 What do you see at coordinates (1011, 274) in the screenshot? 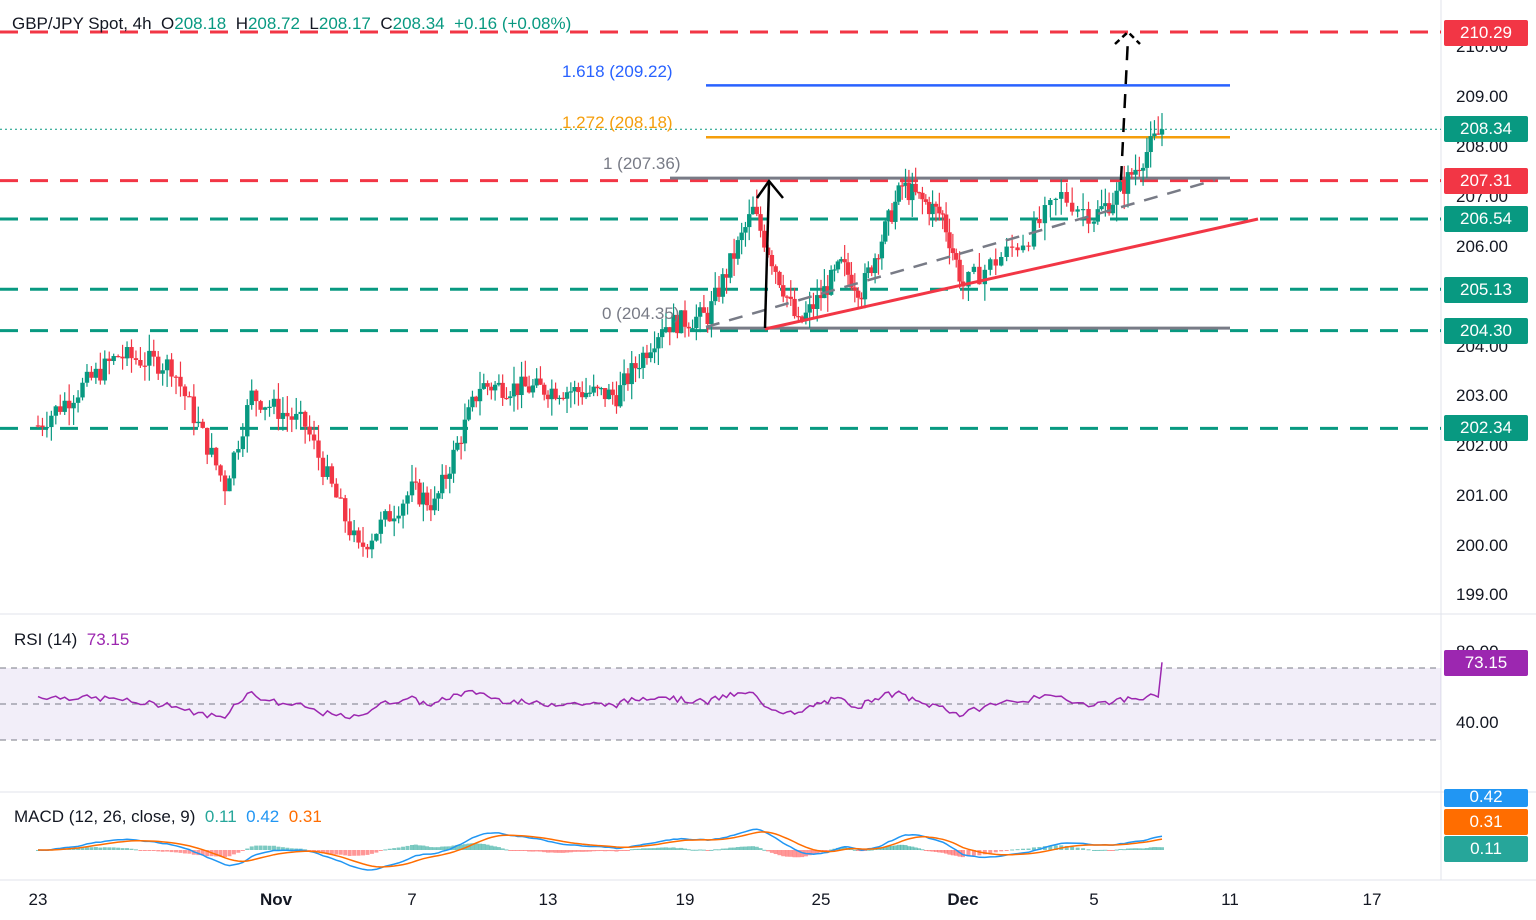
I see `ascending-trendline` at bounding box center [1011, 274].